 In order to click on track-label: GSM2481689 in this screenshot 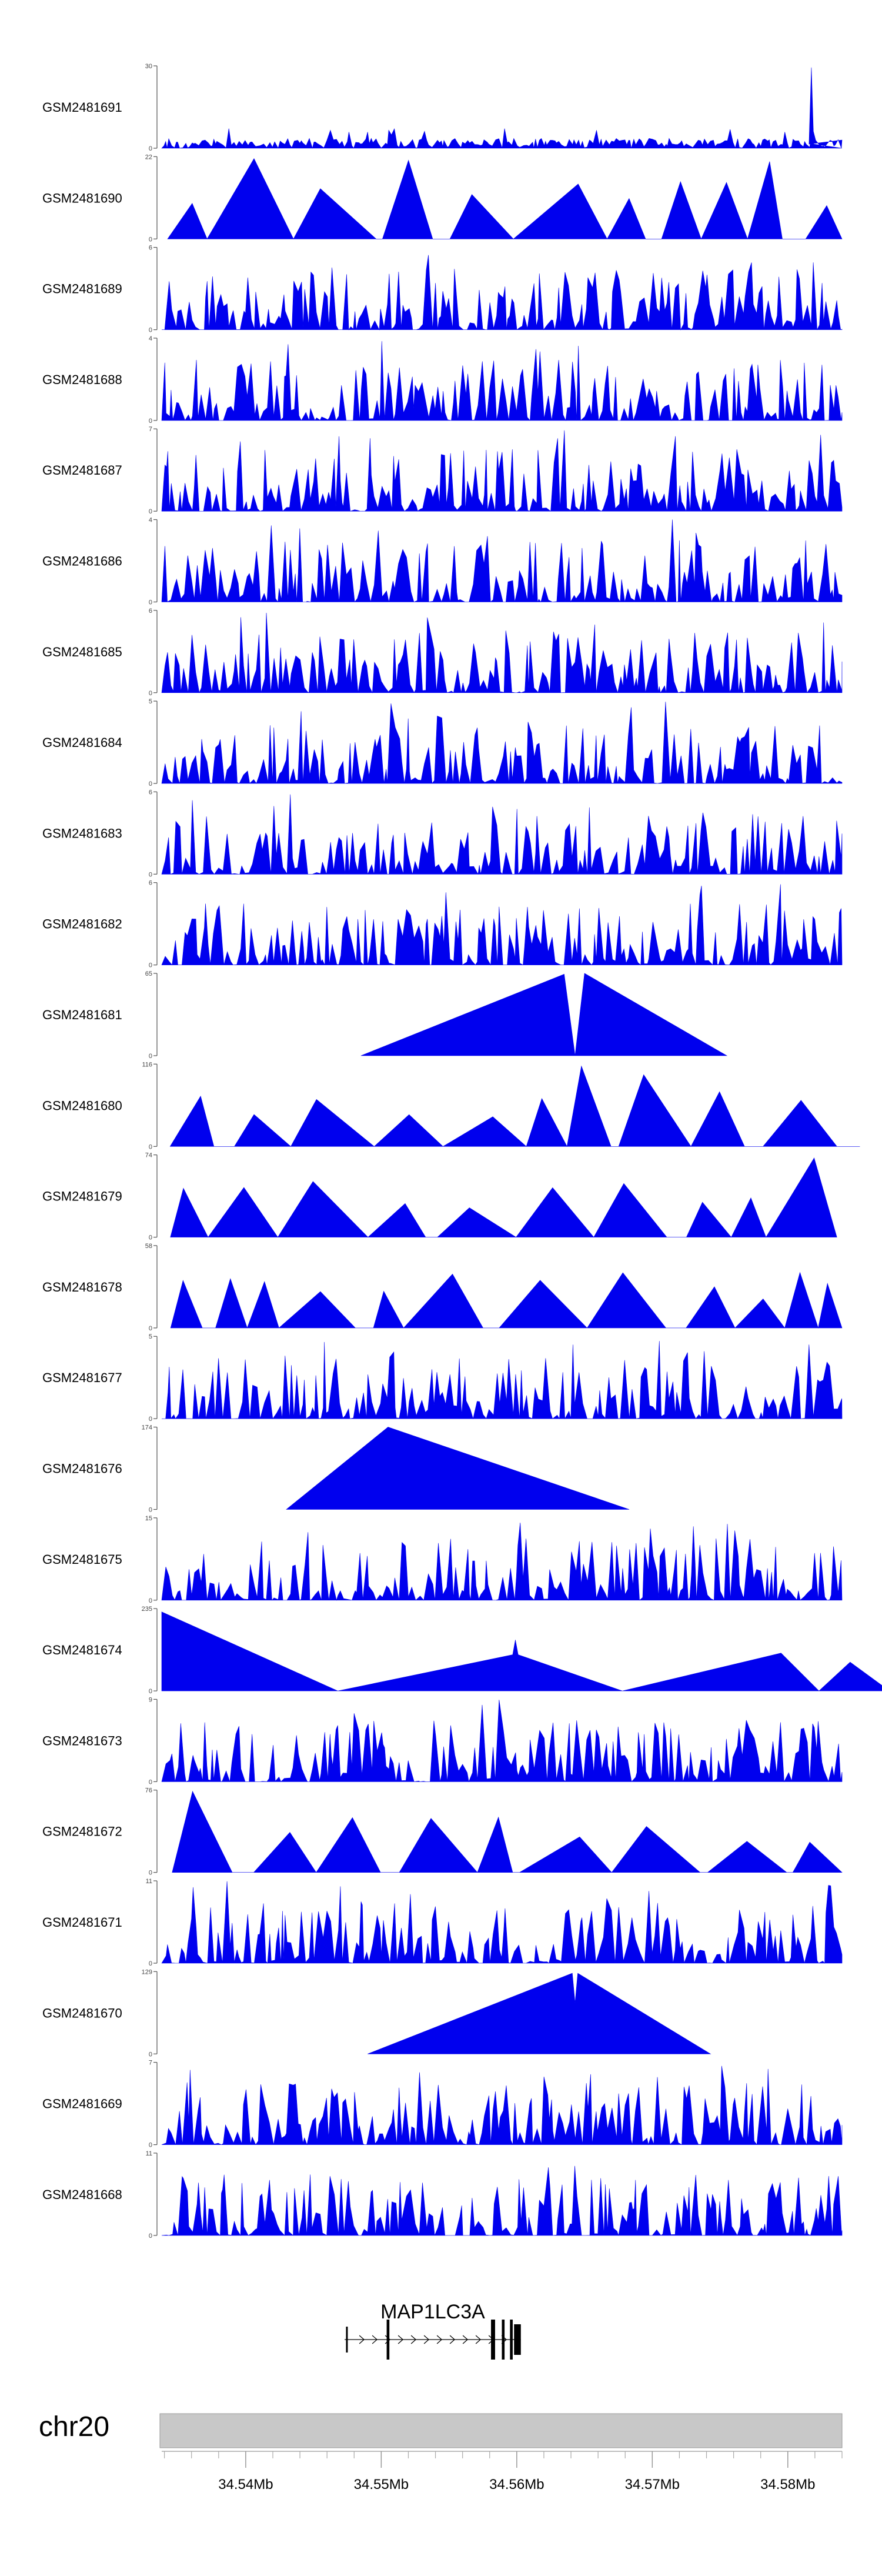, I will do `click(82, 289)`.